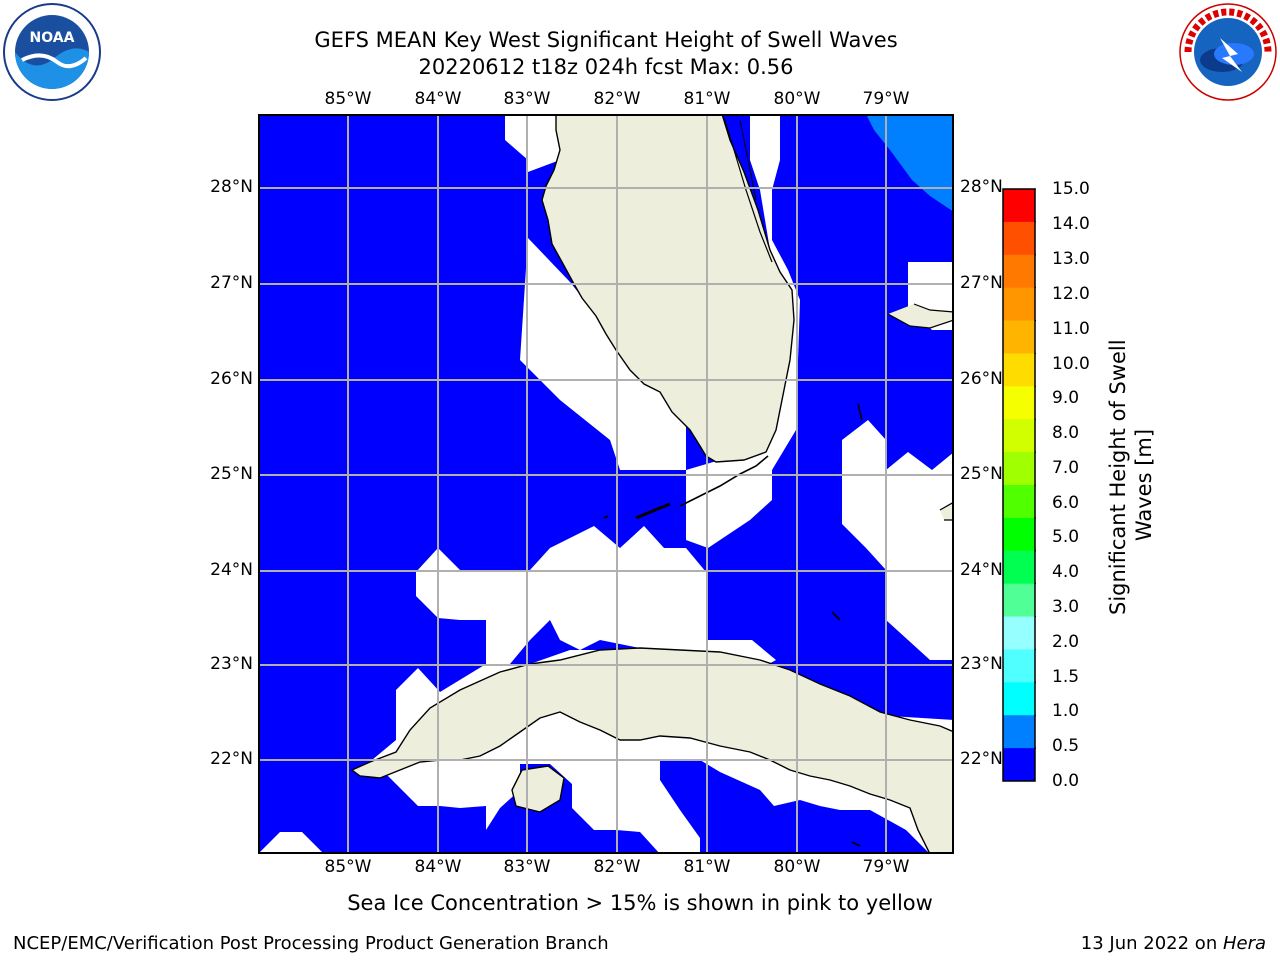  What do you see at coordinates (1066, 677) in the screenshot?
I see `colorbar-tick: 1.5` at bounding box center [1066, 677].